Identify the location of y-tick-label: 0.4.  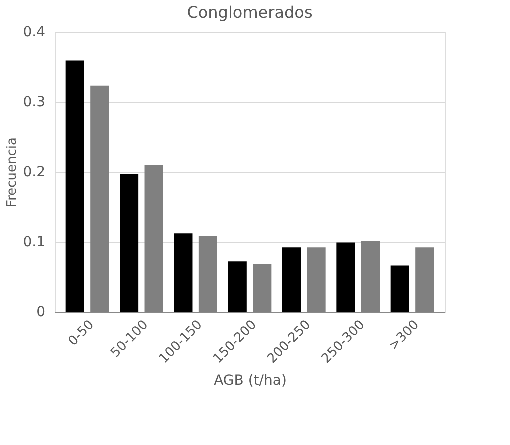
(34, 32).